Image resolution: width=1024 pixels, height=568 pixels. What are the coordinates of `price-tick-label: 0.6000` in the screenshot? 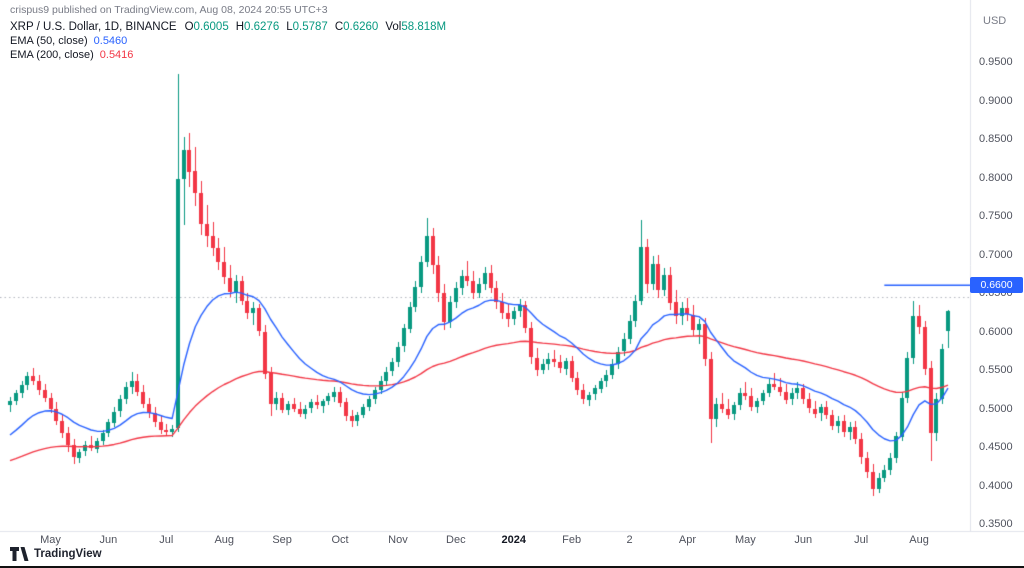 It's located at (996, 331).